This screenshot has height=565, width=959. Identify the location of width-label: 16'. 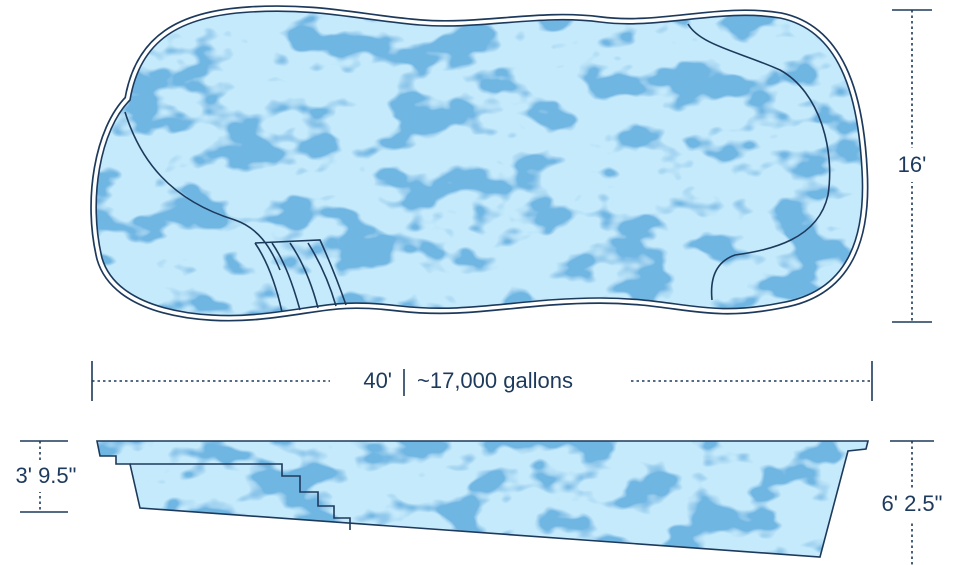
(912, 164).